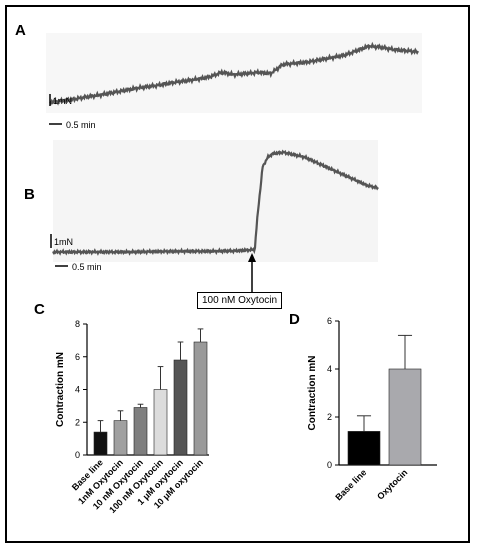 The height and width of the screenshot is (550, 477). What do you see at coordinates (20, 30) in the screenshot?
I see `panel-a-label: A` at bounding box center [20, 30].